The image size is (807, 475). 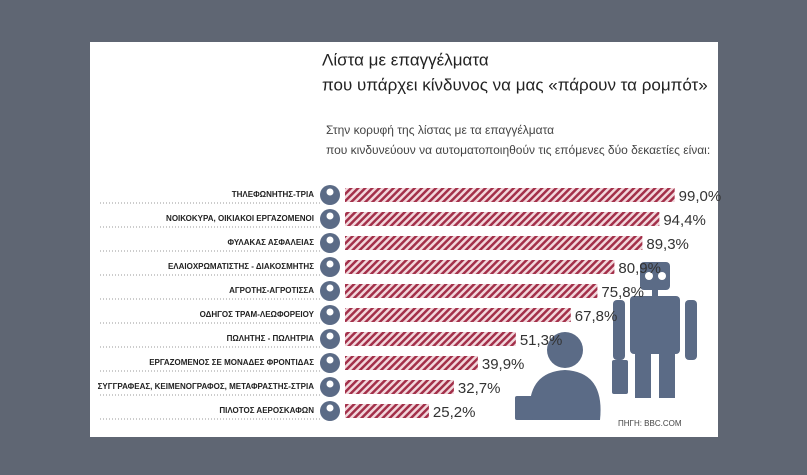 I want to click on value-label: 25,2%, so click(x=454, y=412).